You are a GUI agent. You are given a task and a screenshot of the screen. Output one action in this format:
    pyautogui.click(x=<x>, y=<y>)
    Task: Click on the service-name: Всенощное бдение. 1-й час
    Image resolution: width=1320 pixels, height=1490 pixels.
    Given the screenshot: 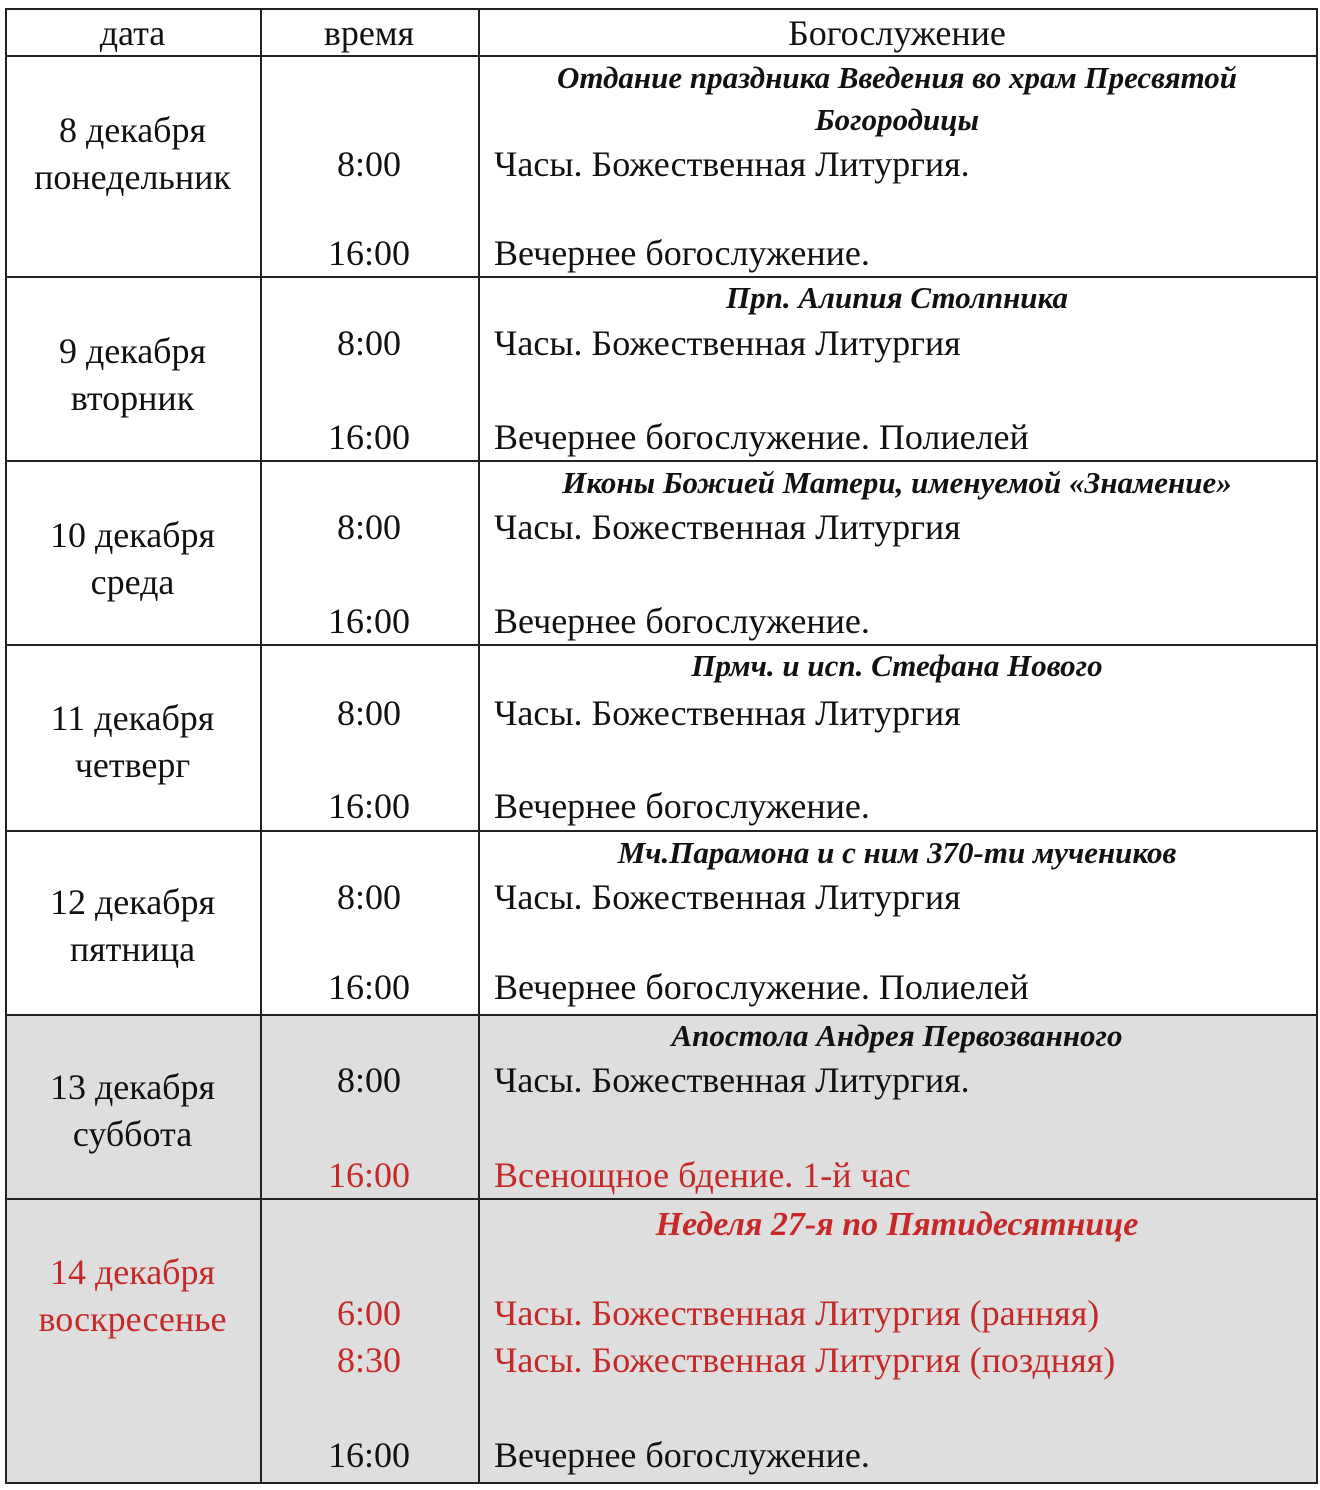 What is the action you would take?
    pyautogui.click(x=702, y=1175)
    